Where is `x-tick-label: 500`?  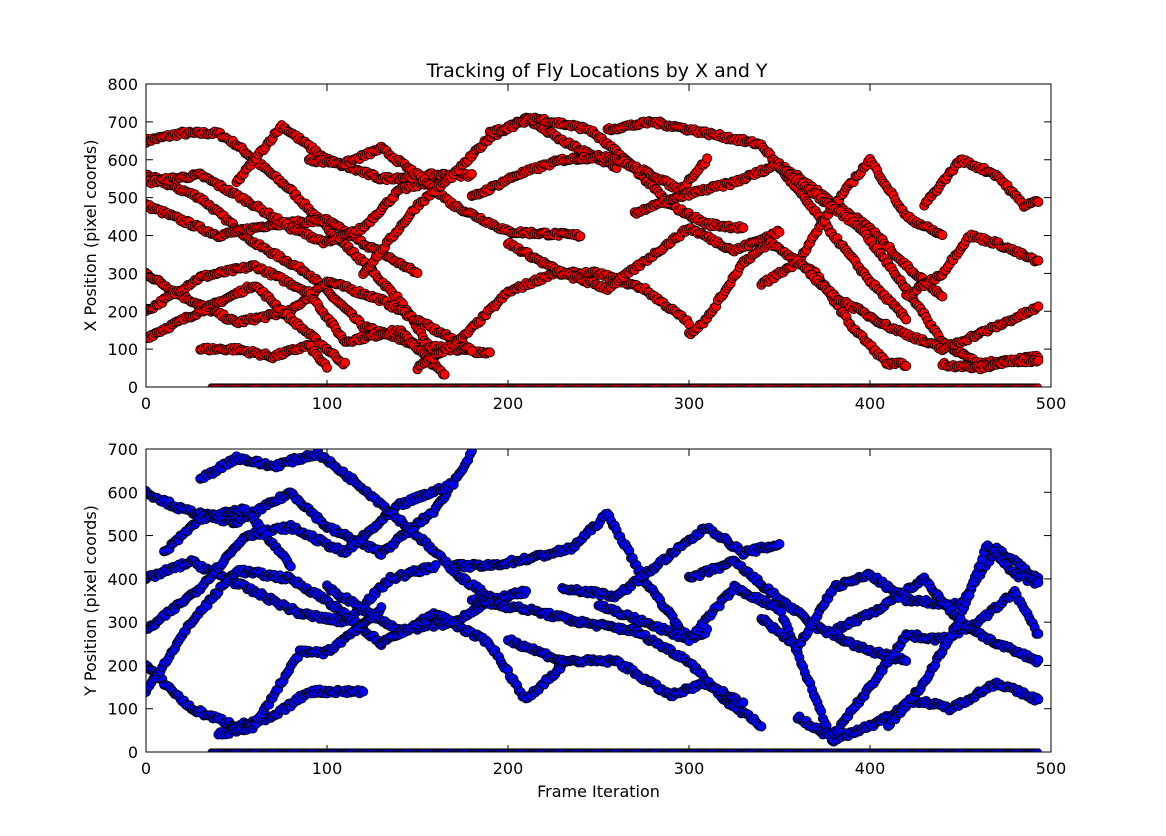 x-tick-label: 500 is located at coordinates (1051, 403).